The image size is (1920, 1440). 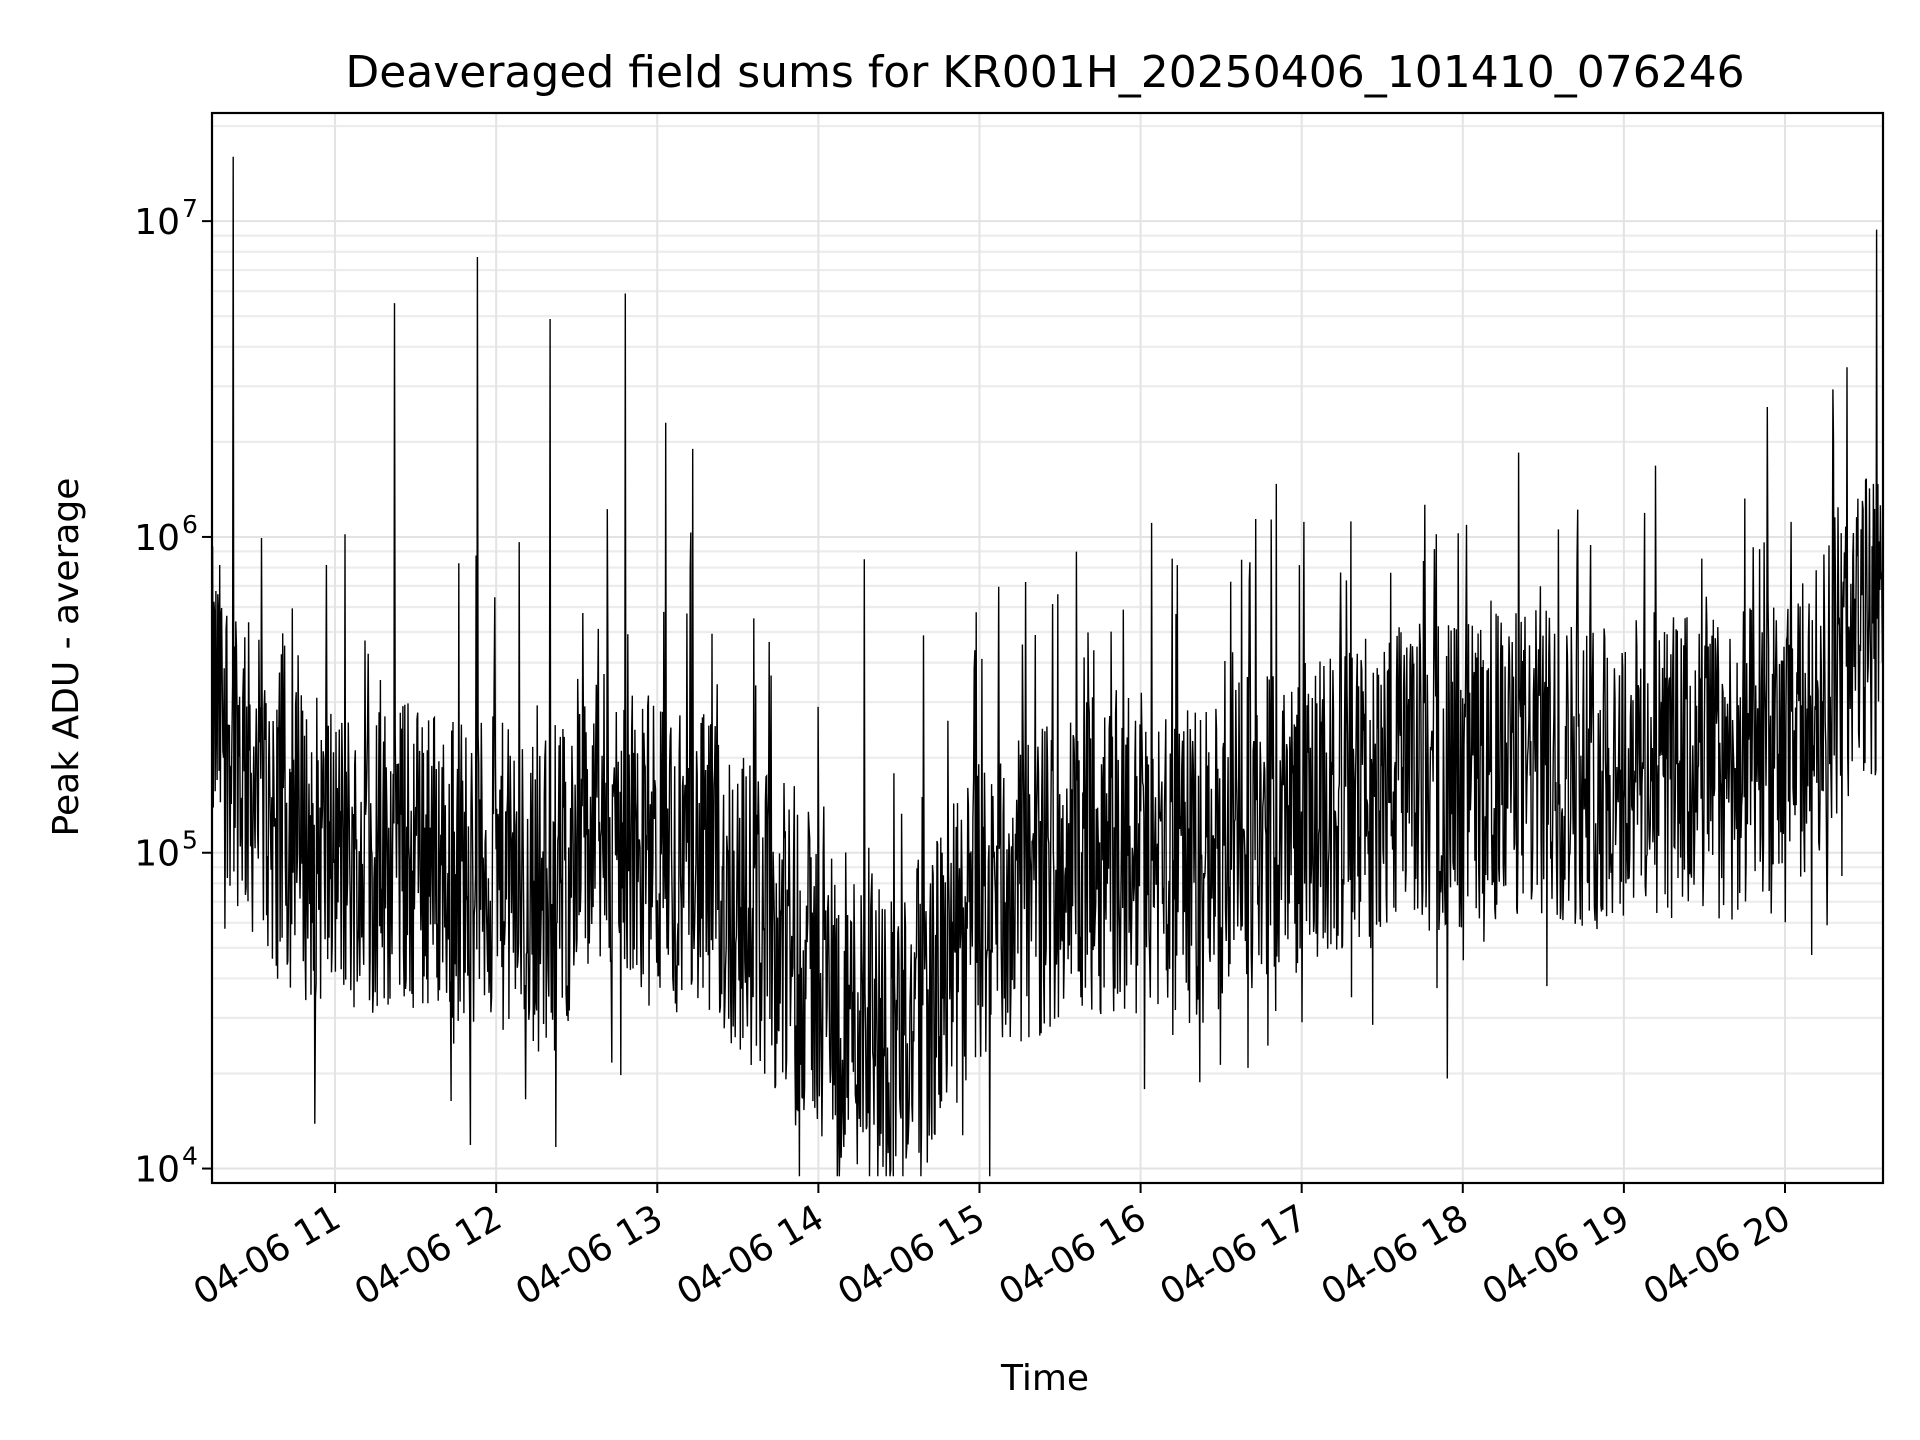 I want to click on y-tick-exponent: 4, so click(x=190, y=1156).